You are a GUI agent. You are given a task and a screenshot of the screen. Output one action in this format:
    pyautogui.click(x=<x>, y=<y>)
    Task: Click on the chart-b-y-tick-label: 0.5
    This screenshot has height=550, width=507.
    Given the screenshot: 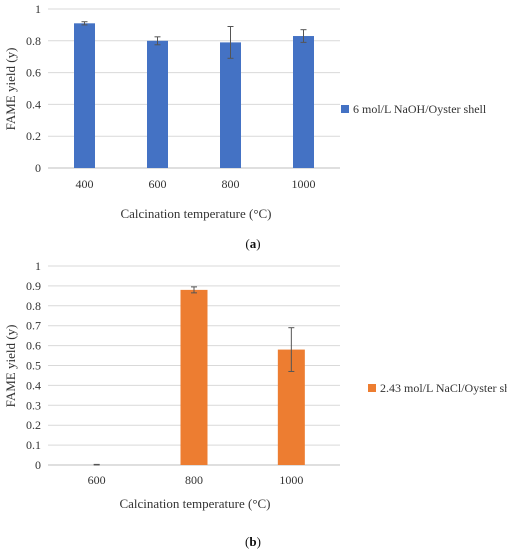 What is the action you would take?
    pyautogui.click(x=33, y=366)
    